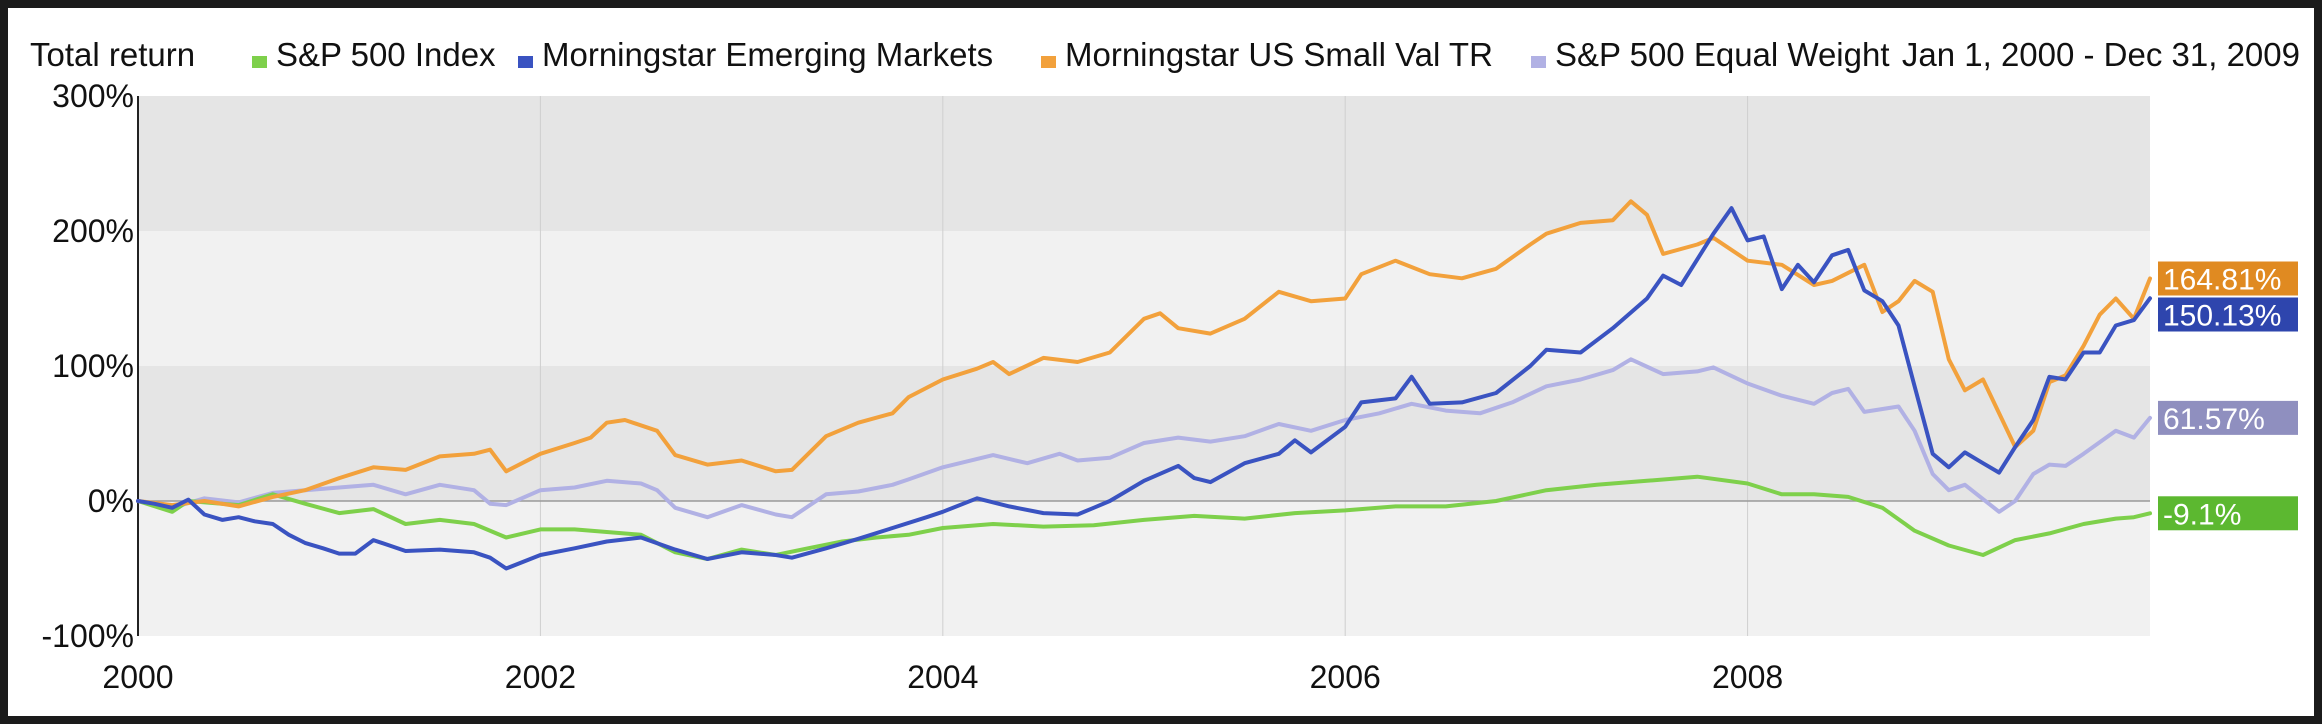 This screenshot has height=724, width=2322. What do you see at coordinates (540, 677) in the screenshot?
I see `x-tick-label: 2002` at bounding box center [540, 677].